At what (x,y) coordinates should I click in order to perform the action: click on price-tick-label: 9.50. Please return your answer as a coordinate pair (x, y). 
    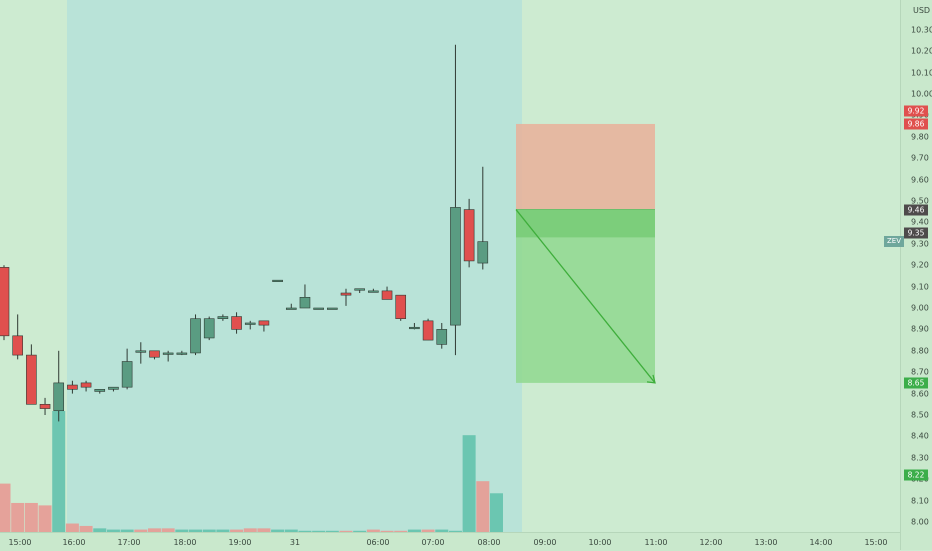
    Looking at the image, I should click on (920, 201).